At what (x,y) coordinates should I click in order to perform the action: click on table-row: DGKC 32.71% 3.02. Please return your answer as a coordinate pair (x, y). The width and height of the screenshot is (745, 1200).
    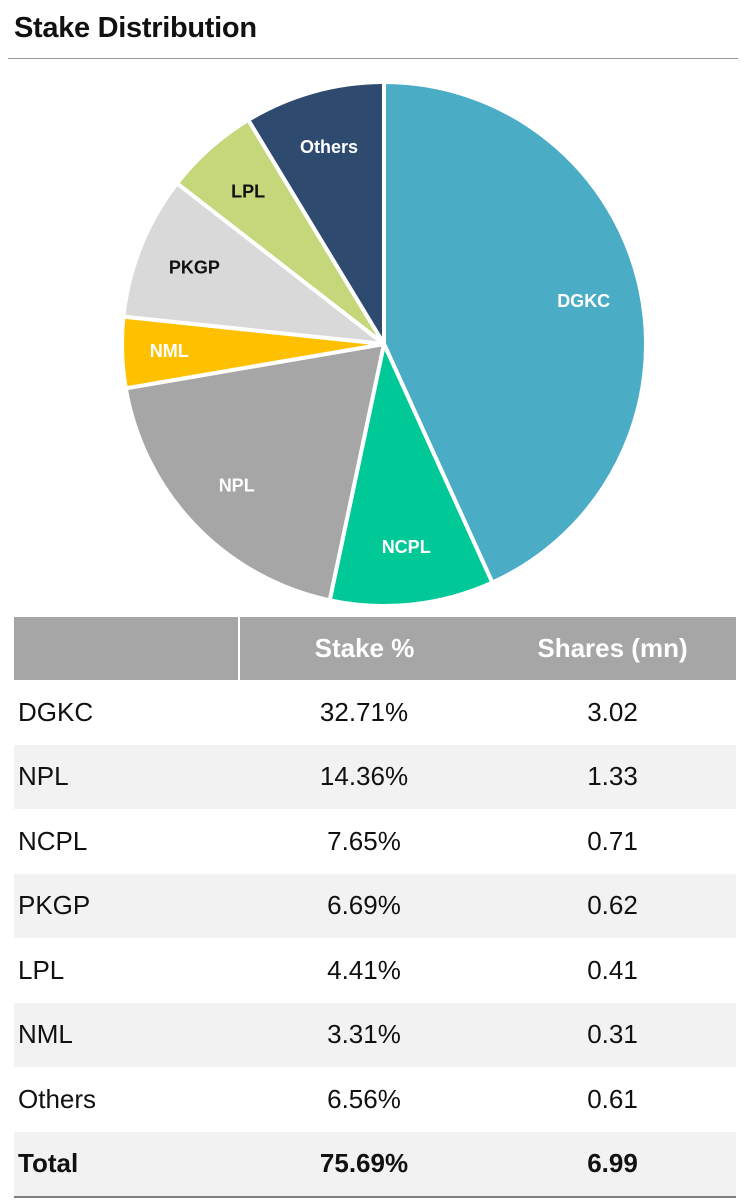
    Looking at the image, I should click on (375, 712).